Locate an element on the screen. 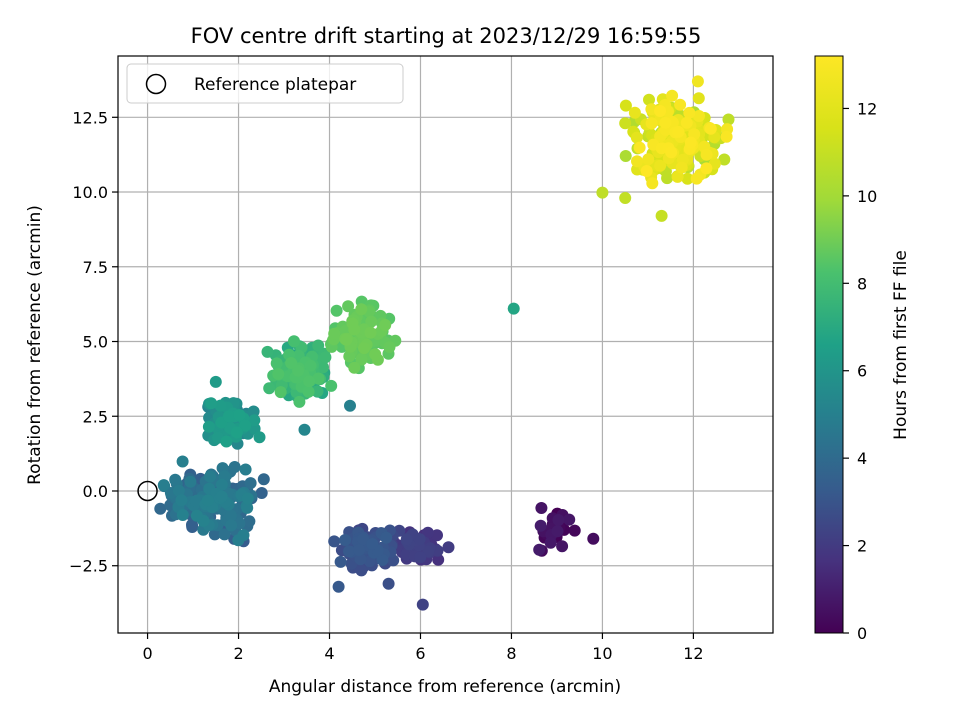 Image resolution: width=960 pixels, height=724 pixels. y-tick-label-1: 0.0 is located at coordinates (95, 491).